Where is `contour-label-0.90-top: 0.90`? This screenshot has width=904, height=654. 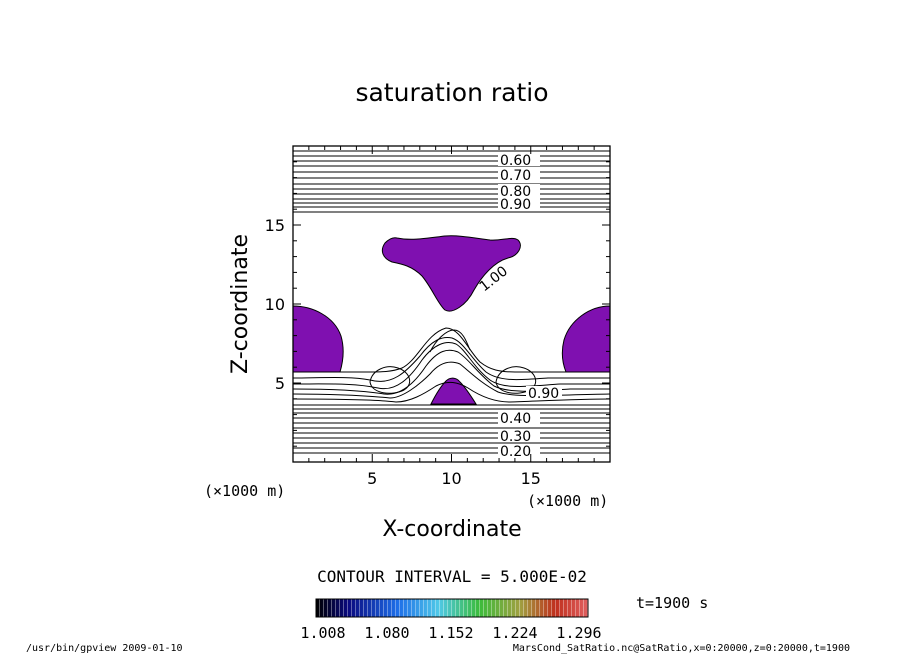
contour-label-0.90-top: 0.90 is located at coordinates (515, 205).